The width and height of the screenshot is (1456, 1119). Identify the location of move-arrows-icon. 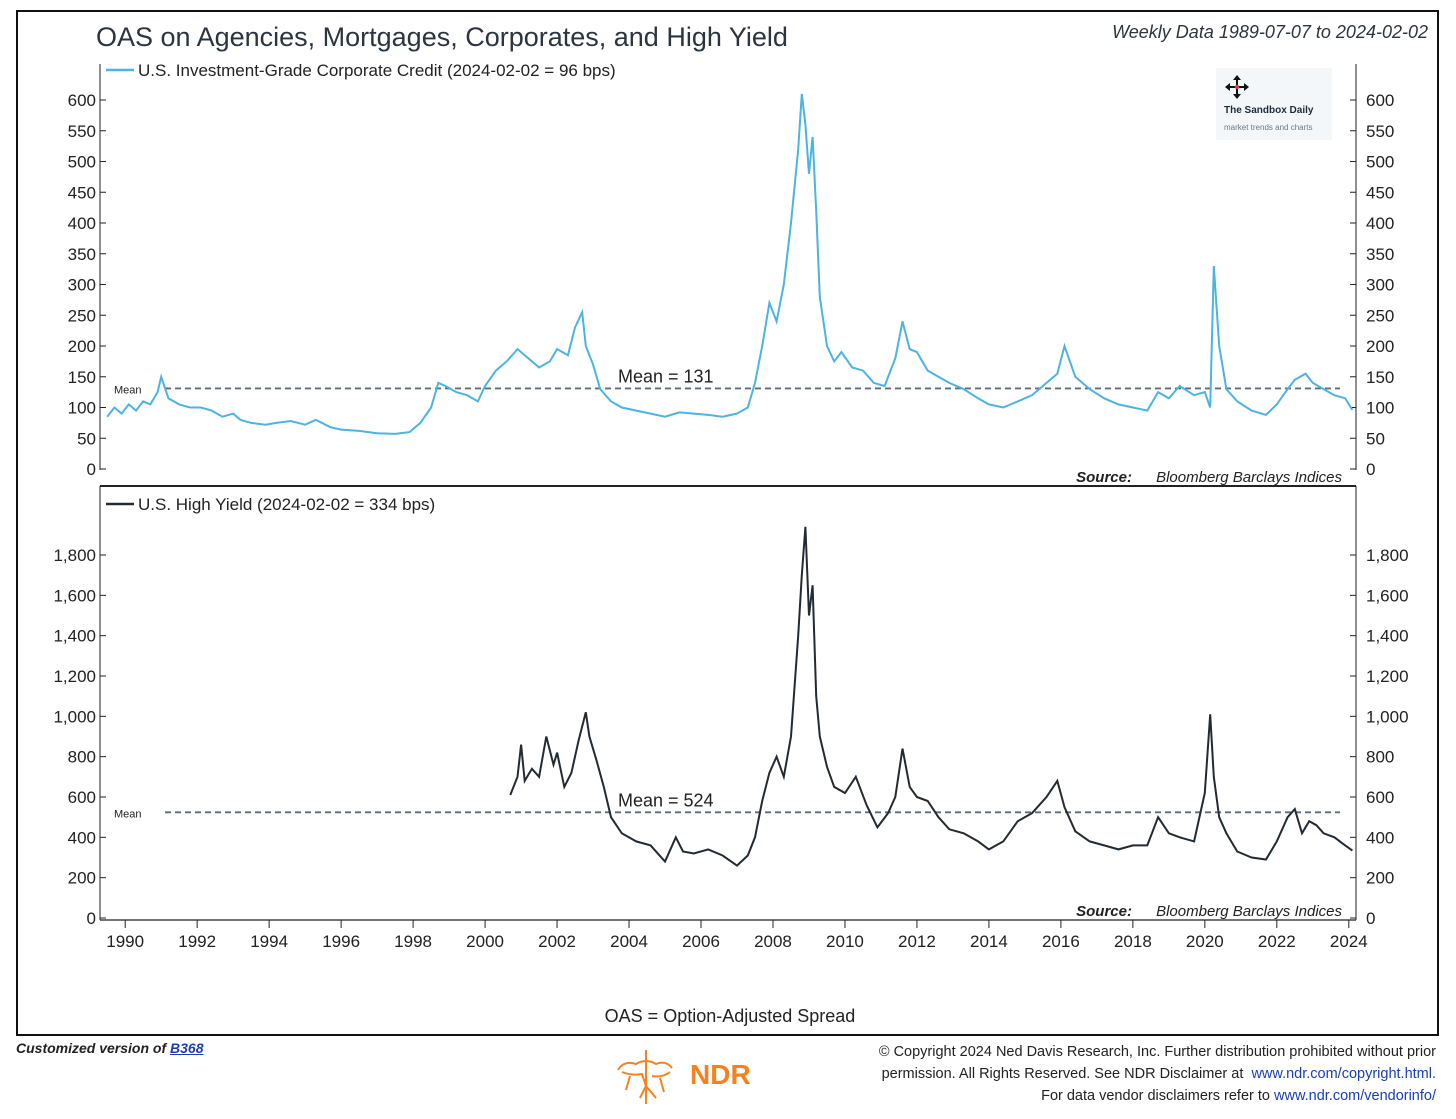
(1237, 87).